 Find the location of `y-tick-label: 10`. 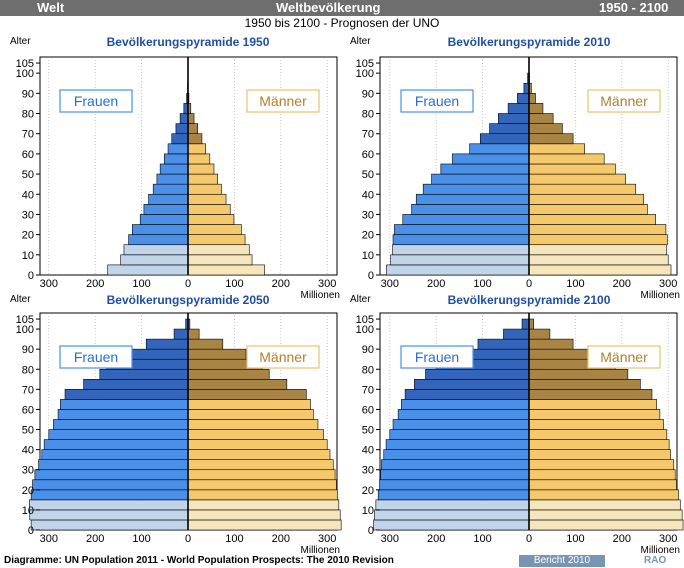

y-tick-label: 10 is located at coordinates (368, 256).